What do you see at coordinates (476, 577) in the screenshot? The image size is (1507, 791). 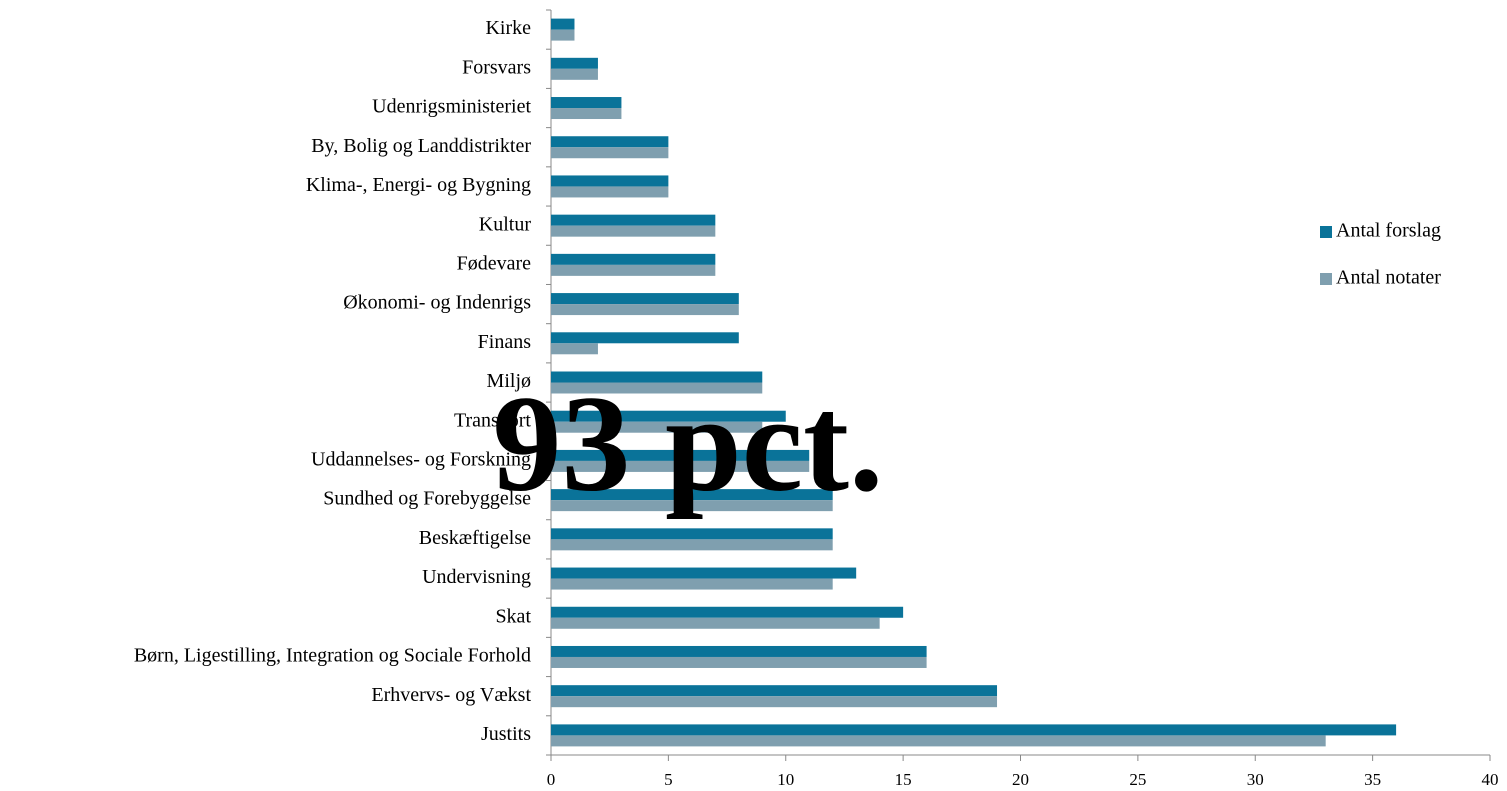 I see `y-tick-label: Undervisning` at bounding box center [476, 577].